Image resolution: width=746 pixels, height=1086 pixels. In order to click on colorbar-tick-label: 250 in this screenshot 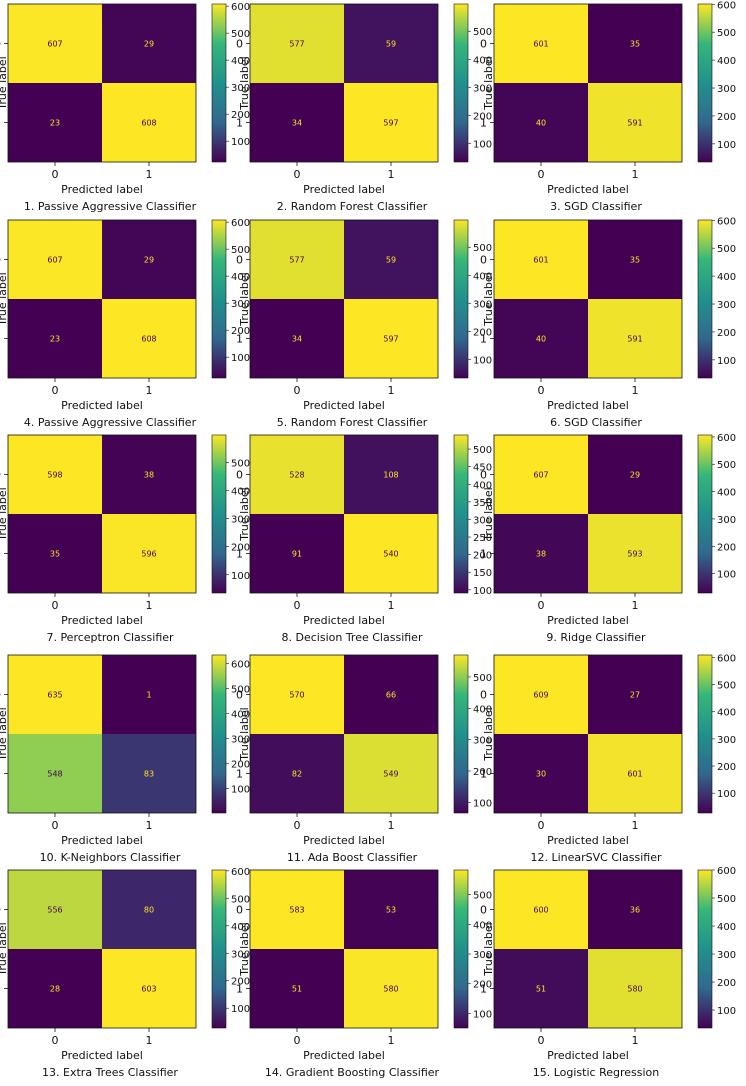, I will do `click(482, 538)`.